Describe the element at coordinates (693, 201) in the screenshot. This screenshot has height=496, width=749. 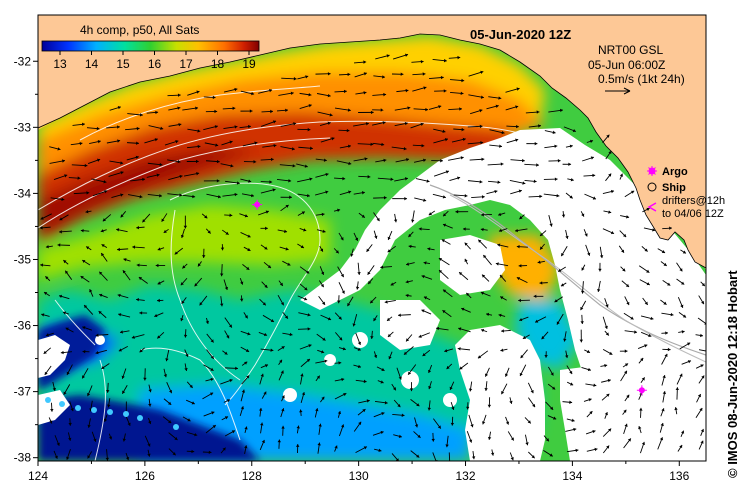
I see `legend-drifters-line1: drifters@12h` at that location.